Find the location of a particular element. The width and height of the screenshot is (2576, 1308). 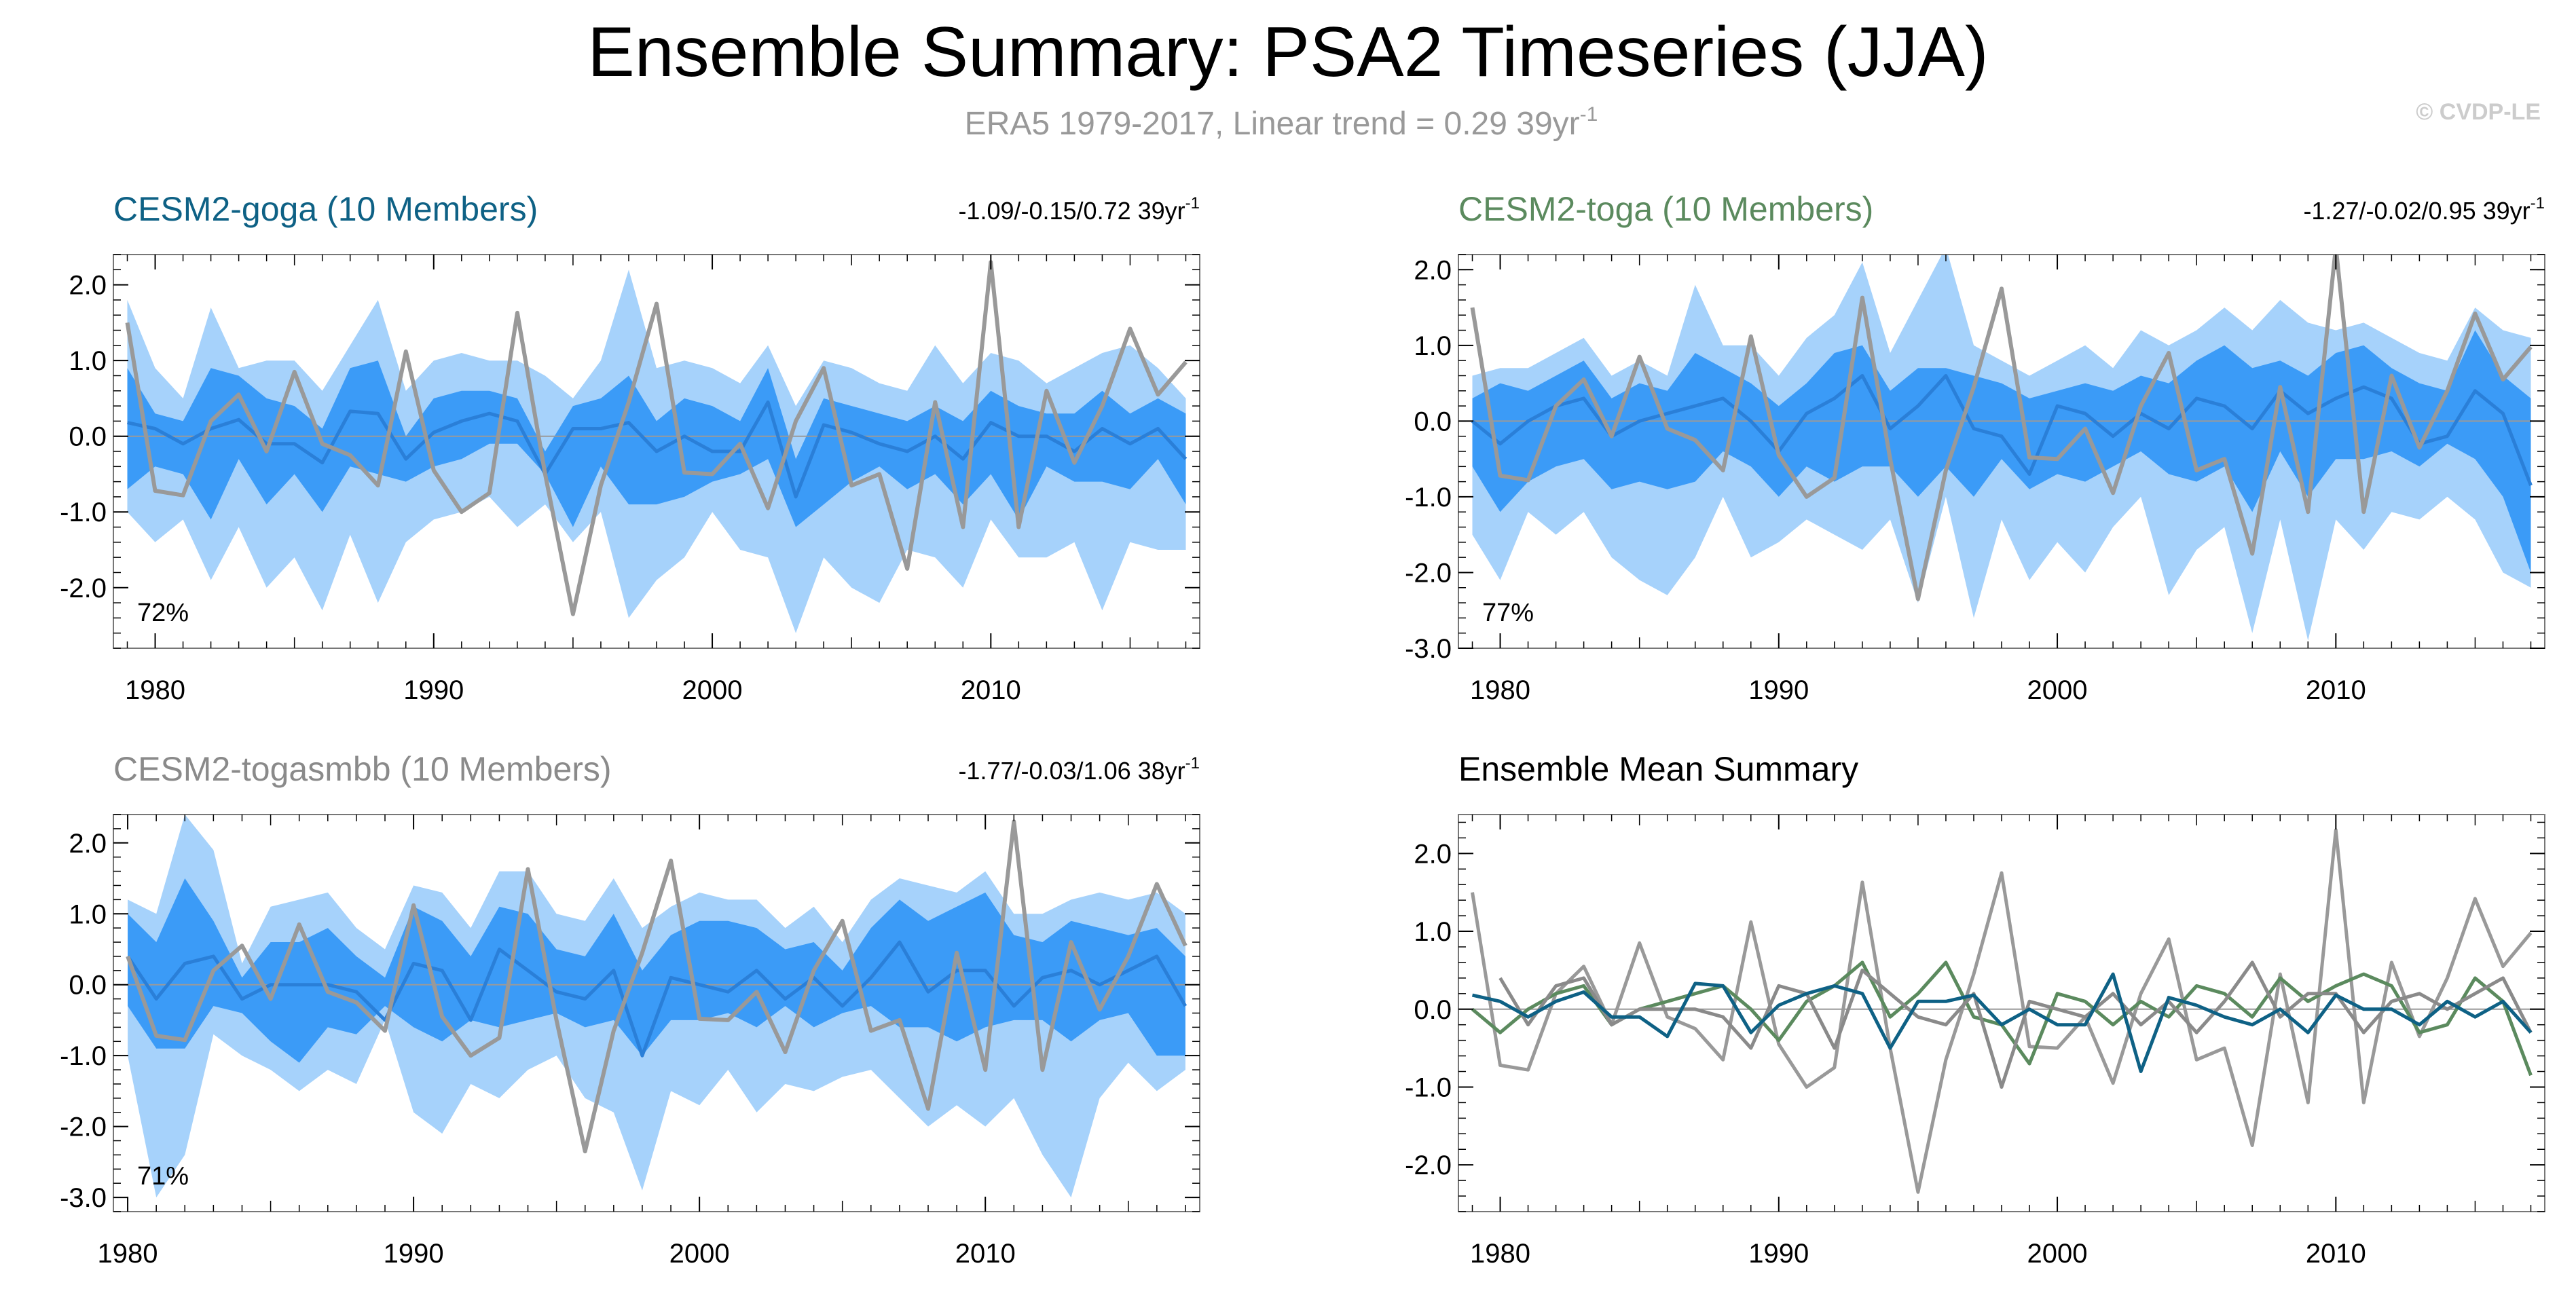

series-line-obs is located at coordinates (2002, 1011).